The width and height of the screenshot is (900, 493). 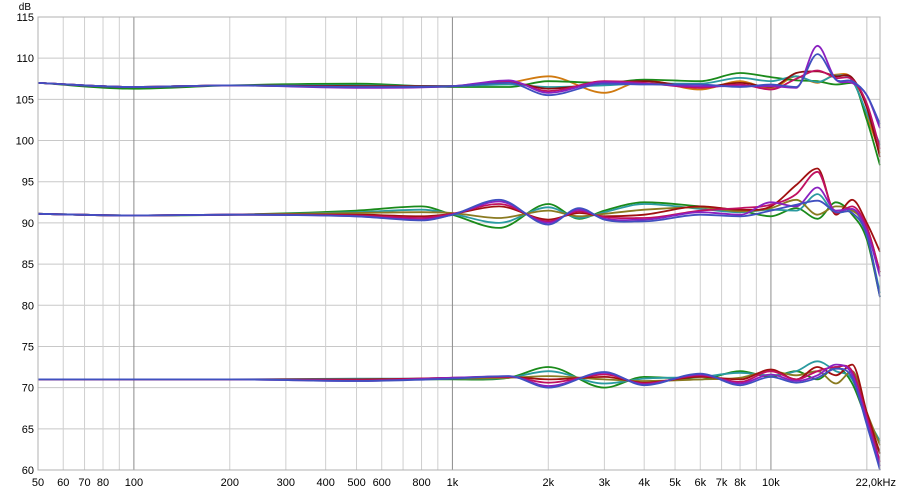 What do you see at coordinates (28, 471) in the screenshot?
I see `y-tick-label: 60` at bounding box center [28, 471].